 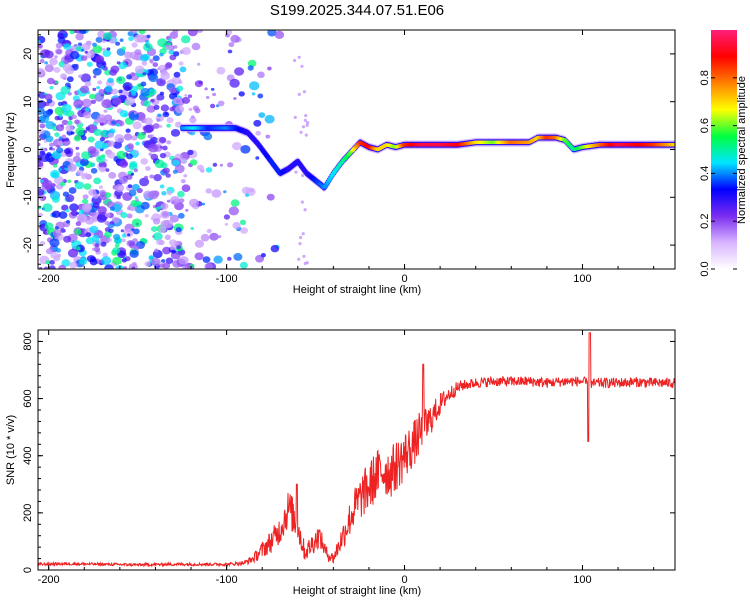 I want to click on chart-title: S199.2025.344.07.51.E06, so click(x=357, y=10).